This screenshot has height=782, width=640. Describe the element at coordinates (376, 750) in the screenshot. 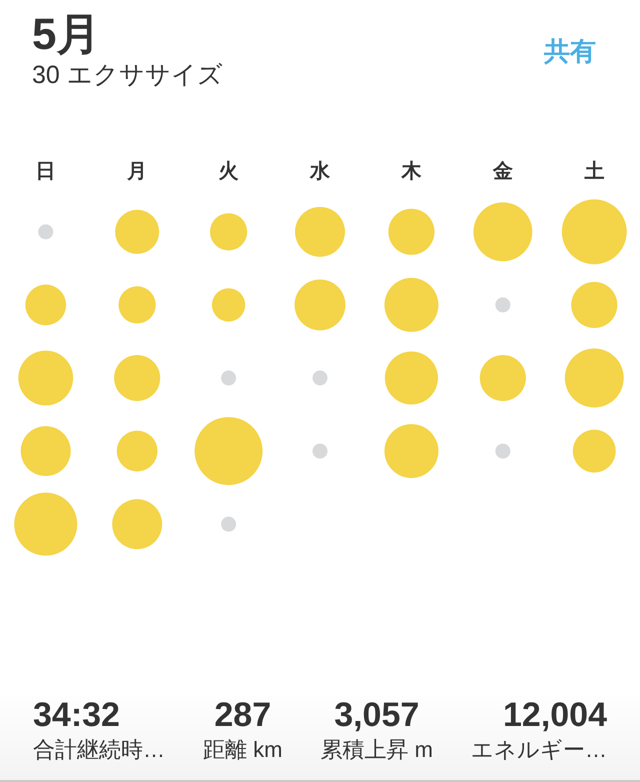

I see `text: 累積上昇 m` at that location.